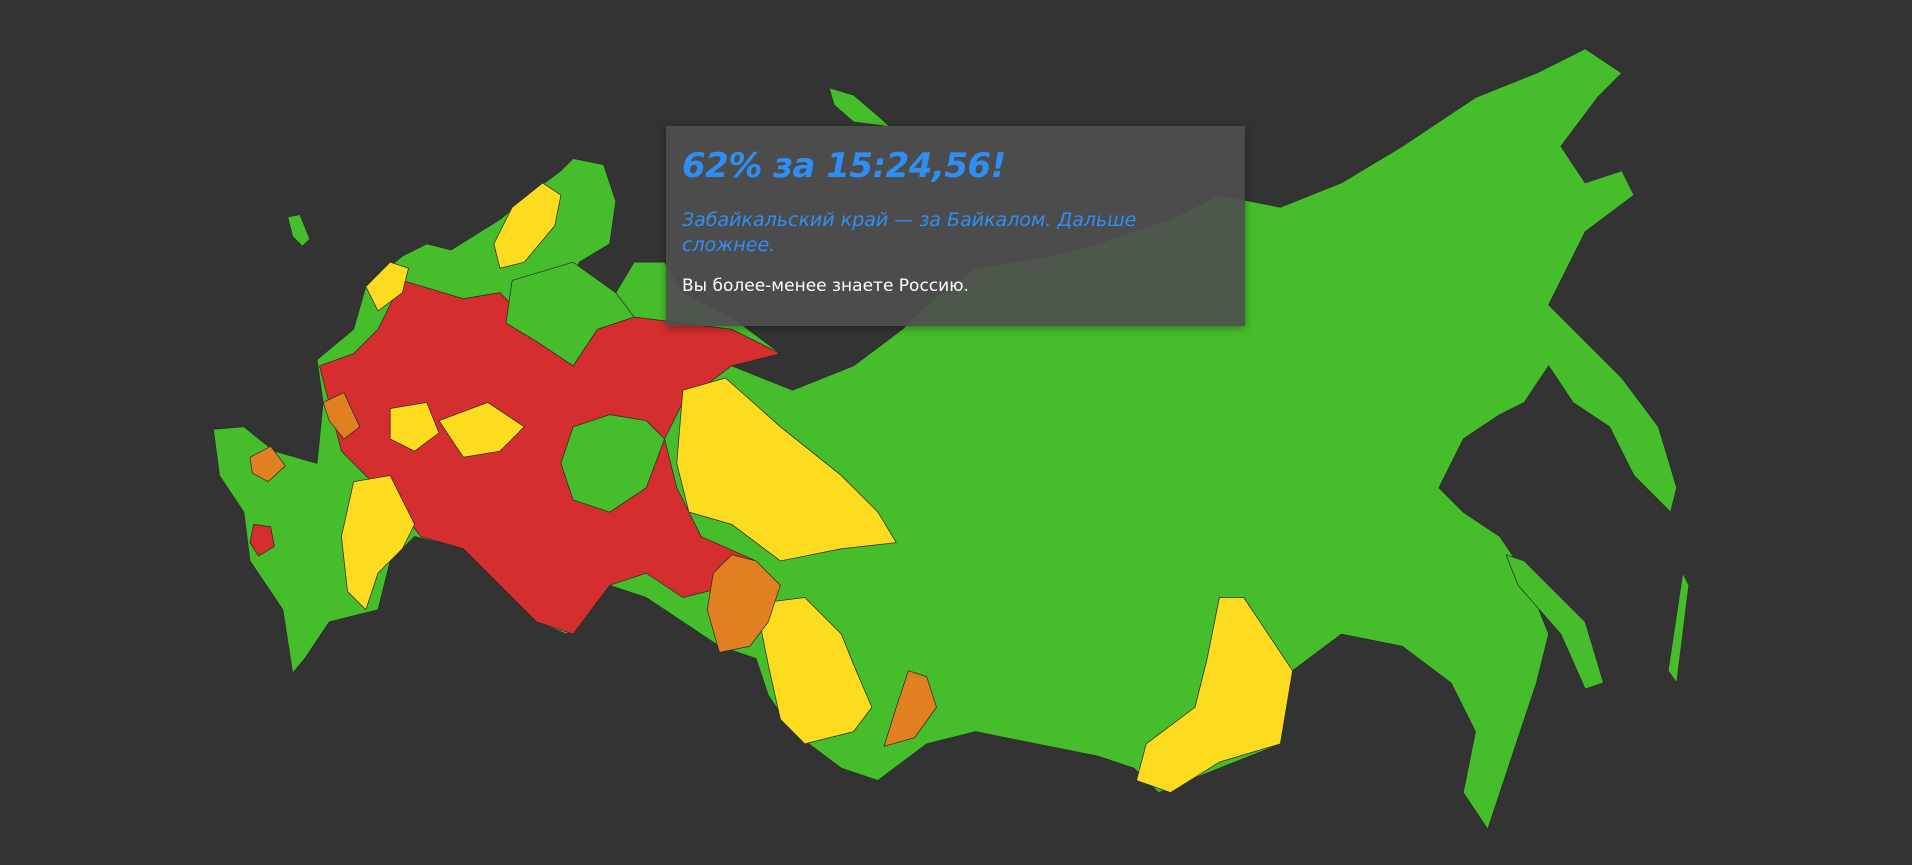  What do you see at coordinates (612, 463) in the screenshot?
I see `region-green-mid` at bounding box center [612, 463].